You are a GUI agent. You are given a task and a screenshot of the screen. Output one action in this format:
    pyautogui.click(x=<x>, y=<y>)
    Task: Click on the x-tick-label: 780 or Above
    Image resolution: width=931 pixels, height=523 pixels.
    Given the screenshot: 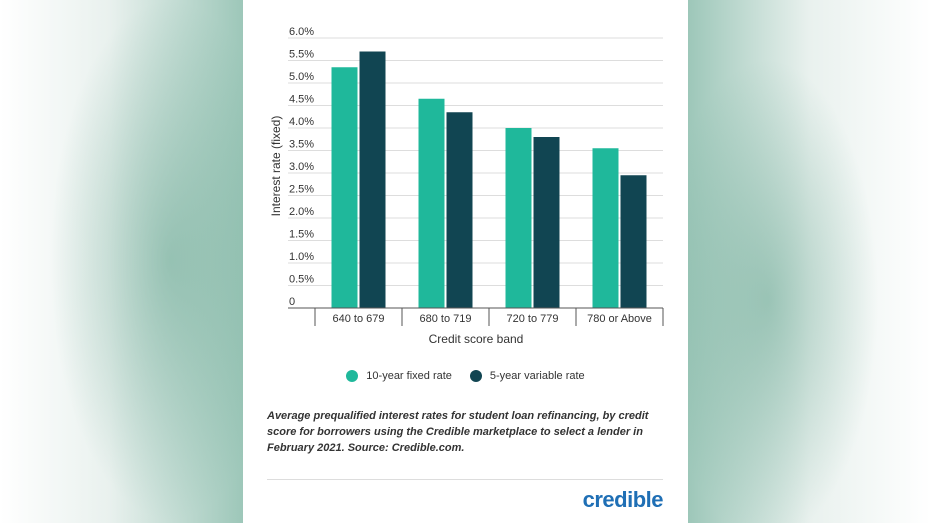 What is the action you would take?
    pyautogui.click(x=619, y=319)
    